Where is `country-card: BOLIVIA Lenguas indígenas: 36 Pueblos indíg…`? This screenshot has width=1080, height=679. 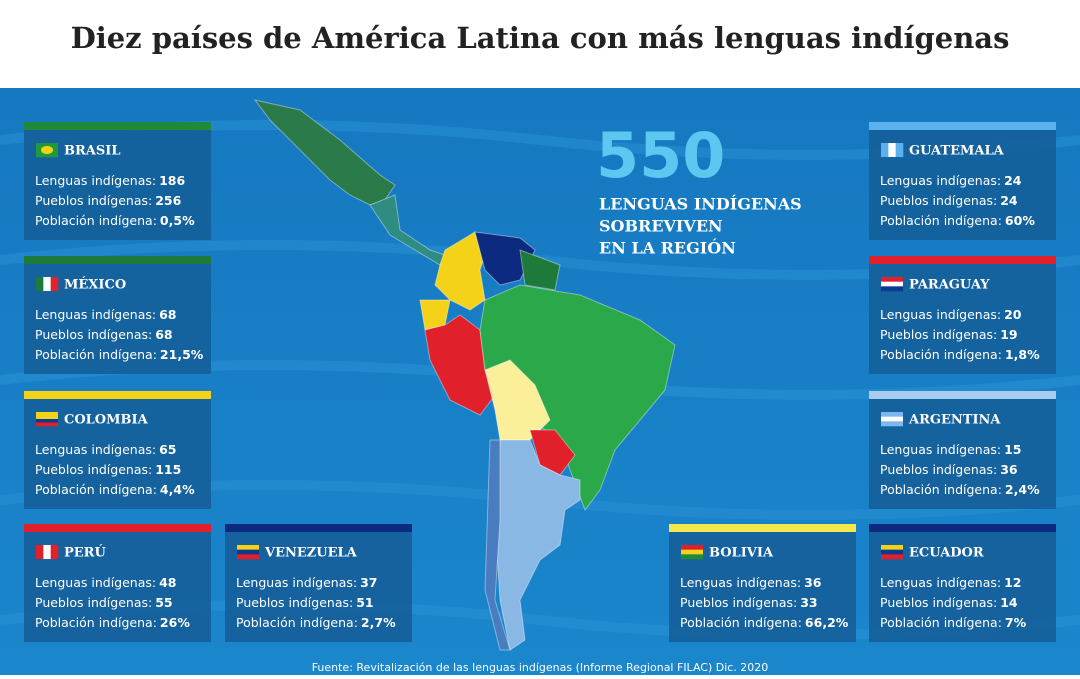 country-card: BOLIVIA Lenguas indígenas: 36 Pueblos indíg… is located at coordinates (762, 583).